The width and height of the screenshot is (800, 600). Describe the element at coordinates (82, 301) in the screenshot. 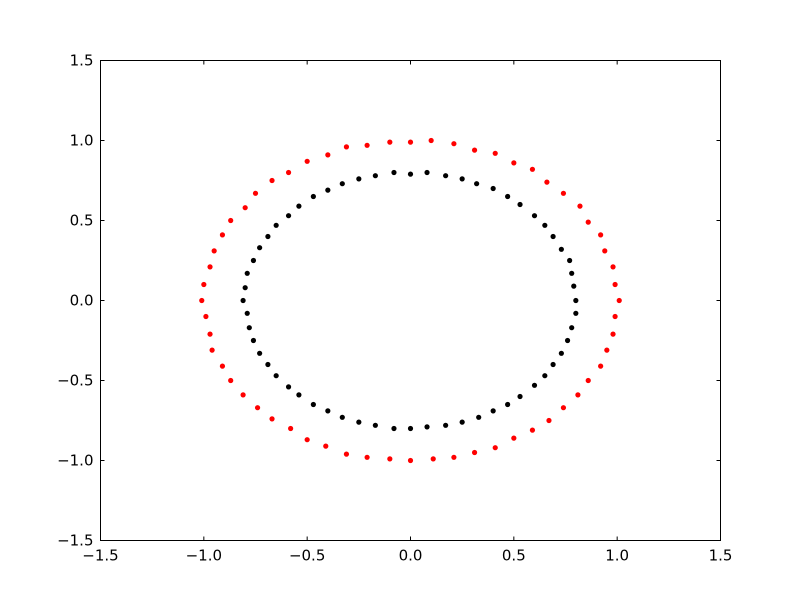

I see `y-tick-label: 0.0` at that location.